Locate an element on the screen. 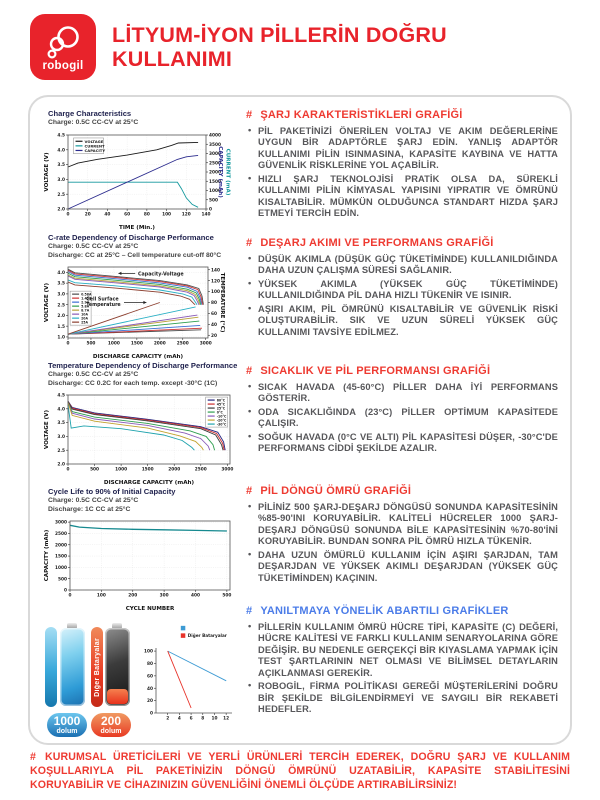 The width and height of the screenshot is (600, 800). svg-text: 10 is located at coordinates (214, 719).